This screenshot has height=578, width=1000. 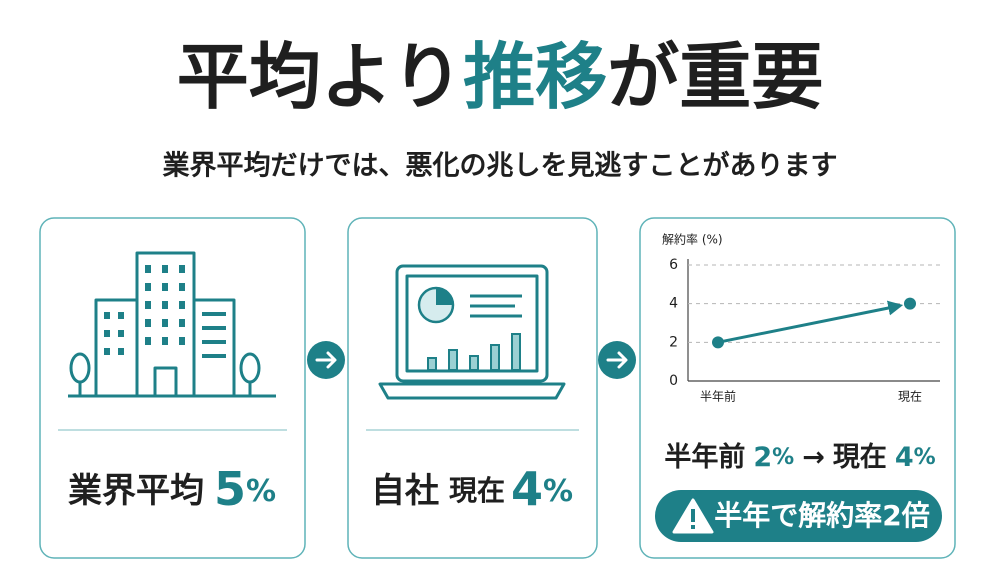 What do you see at coordinates (405, 491) in the screenshot?
I see `card-label: 自社` at bounding box center [405, 491].